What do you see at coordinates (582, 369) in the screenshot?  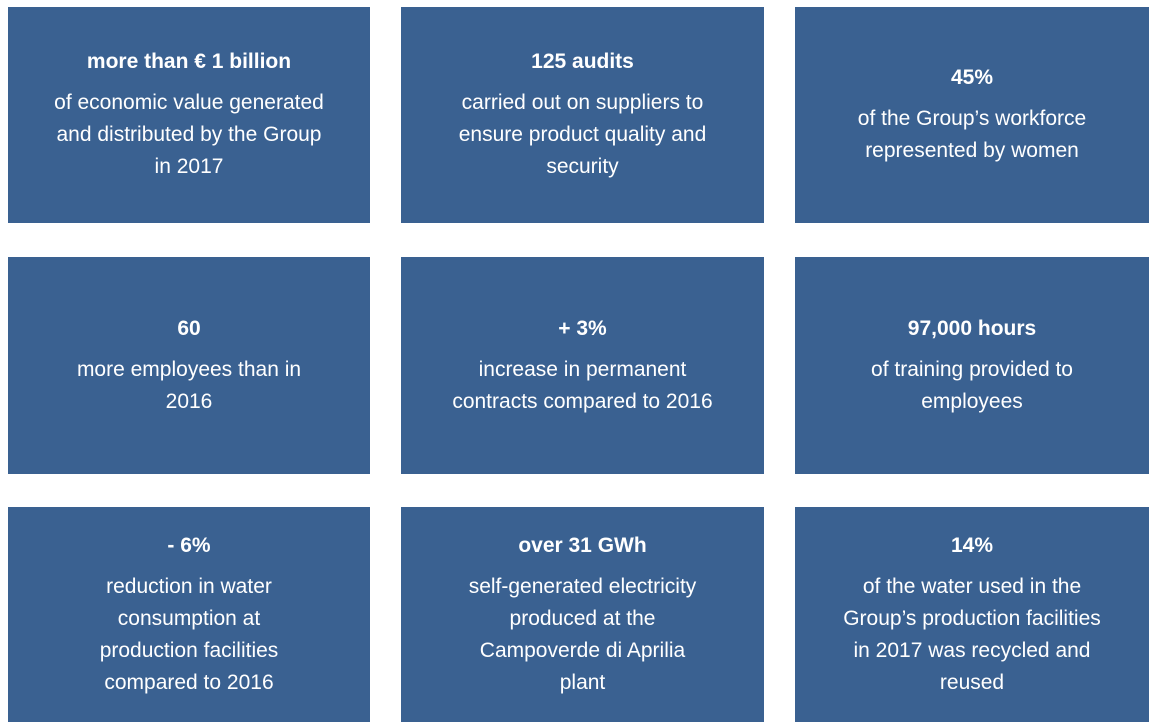 I see `stat-description: increase in permanent` at bounding box center [582, 369].